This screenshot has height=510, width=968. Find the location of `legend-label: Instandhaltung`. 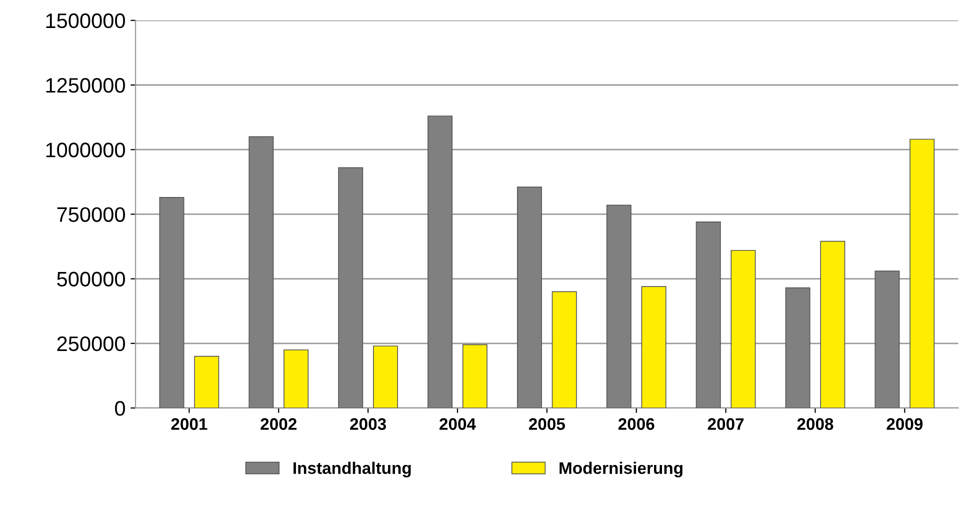

legend-label: Instandhaltung is located at coordinates (352, 470).